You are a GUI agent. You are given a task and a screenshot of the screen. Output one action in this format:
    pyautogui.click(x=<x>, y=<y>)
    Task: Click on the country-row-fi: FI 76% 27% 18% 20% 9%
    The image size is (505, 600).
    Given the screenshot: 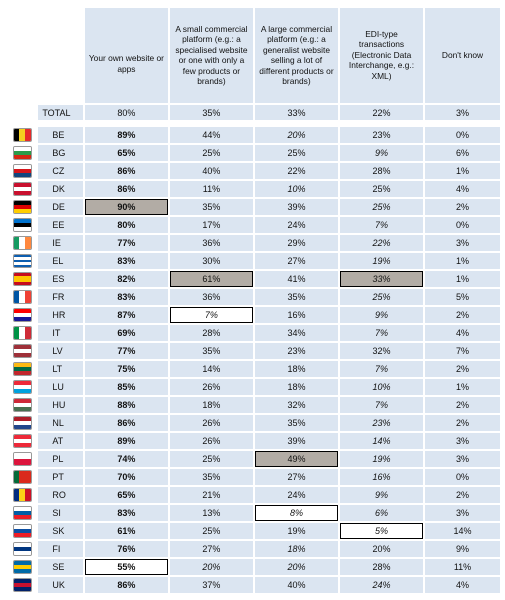 What is the action you would take?
    pyautogui.click(x=254, y=549)
    